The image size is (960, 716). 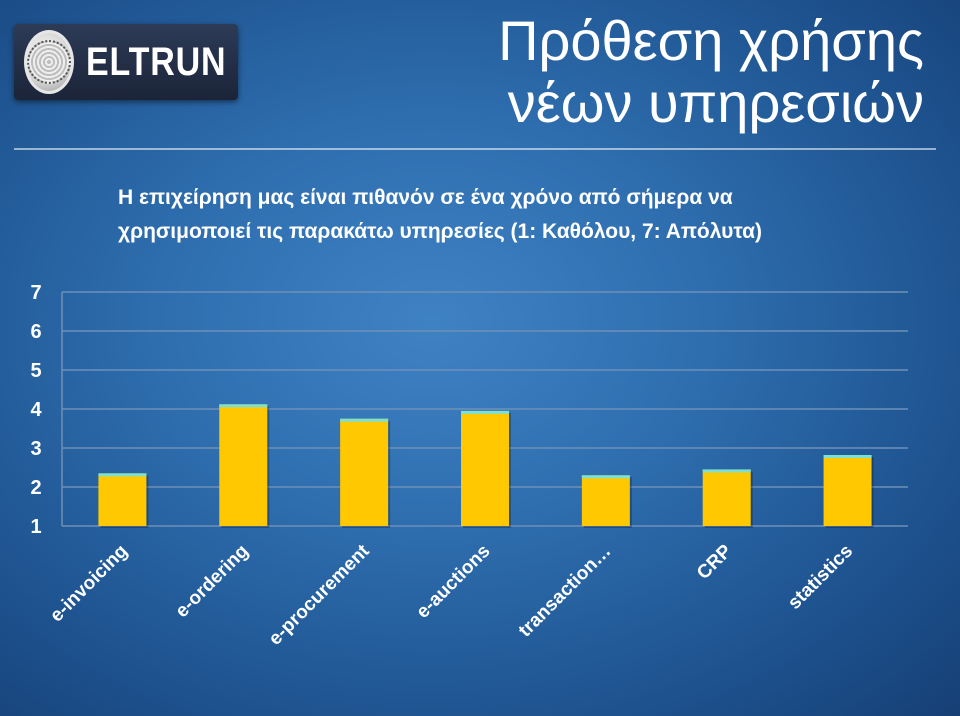 I want to click on x-tick-label: e-invoicing, so click(x=89, y=584).